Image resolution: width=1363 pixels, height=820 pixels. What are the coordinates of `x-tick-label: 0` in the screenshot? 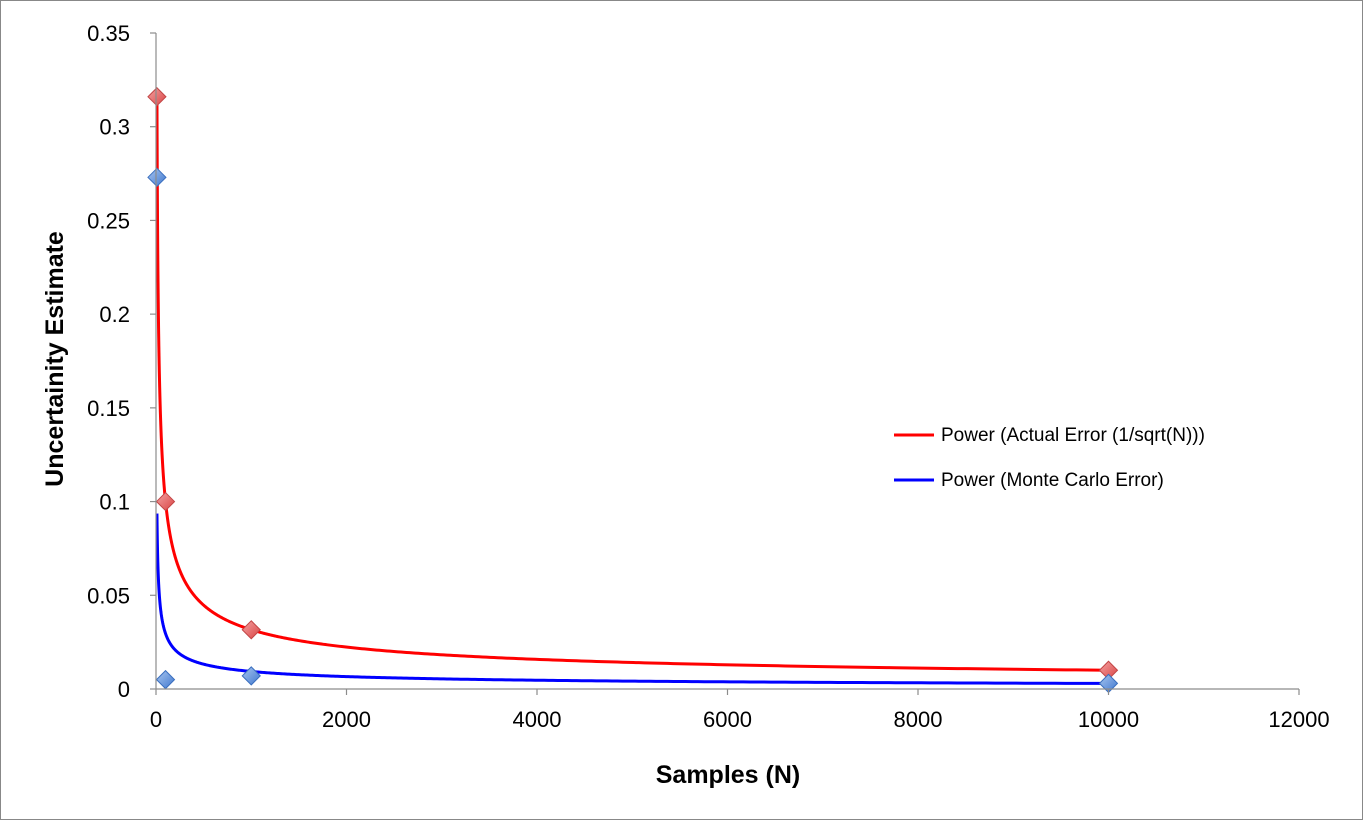 It's located at (156, 719).